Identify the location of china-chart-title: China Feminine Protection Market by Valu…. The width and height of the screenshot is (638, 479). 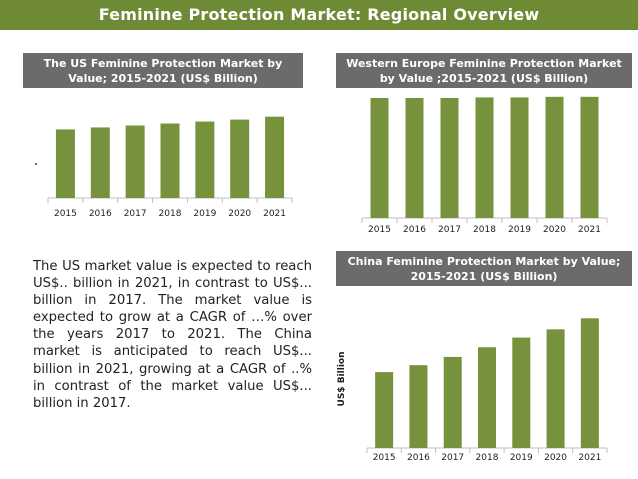
(484, 268).